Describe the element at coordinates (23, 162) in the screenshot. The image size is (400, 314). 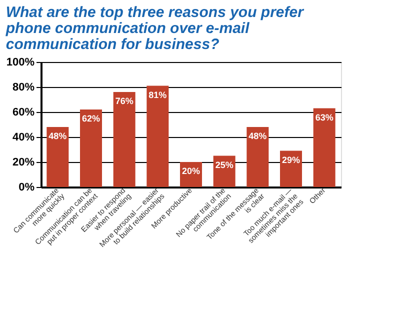
I see `y-tick-label: 20%` at that location.